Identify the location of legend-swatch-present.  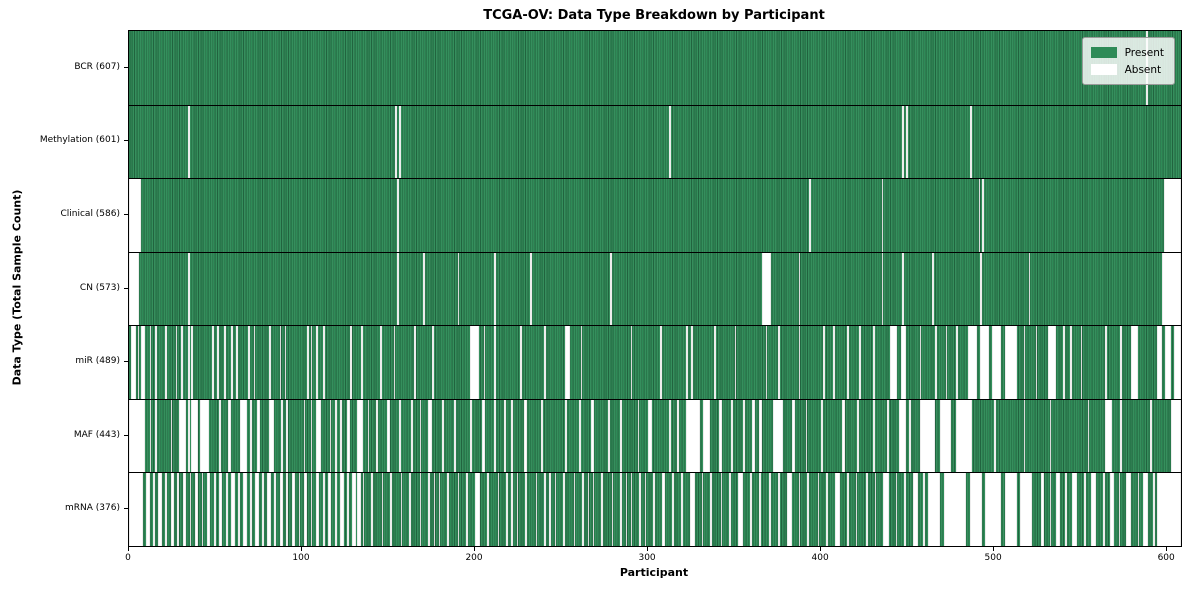
(1103, 52).